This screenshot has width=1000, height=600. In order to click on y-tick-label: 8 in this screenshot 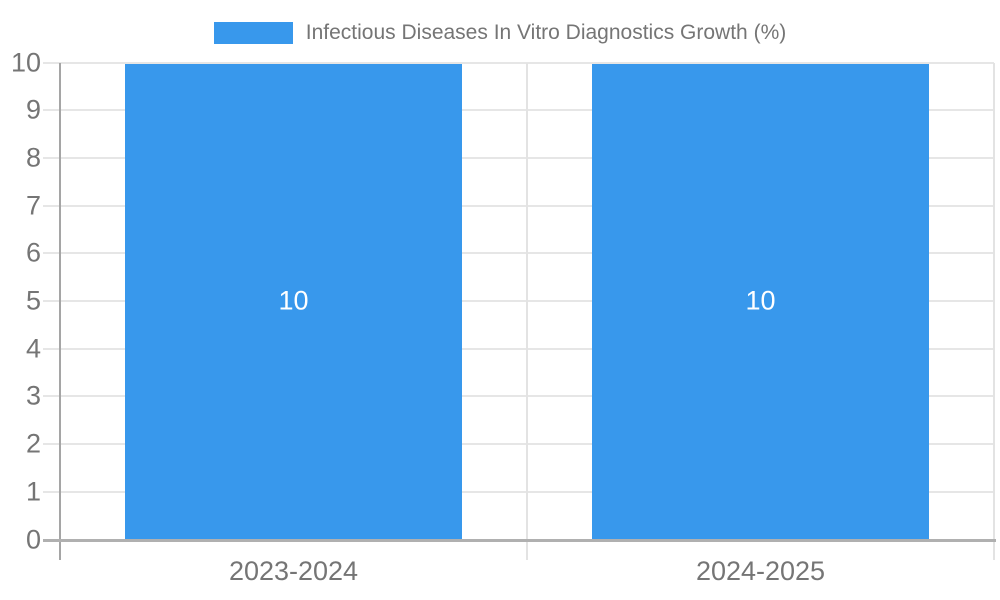, I will do `click(33, 157)`.